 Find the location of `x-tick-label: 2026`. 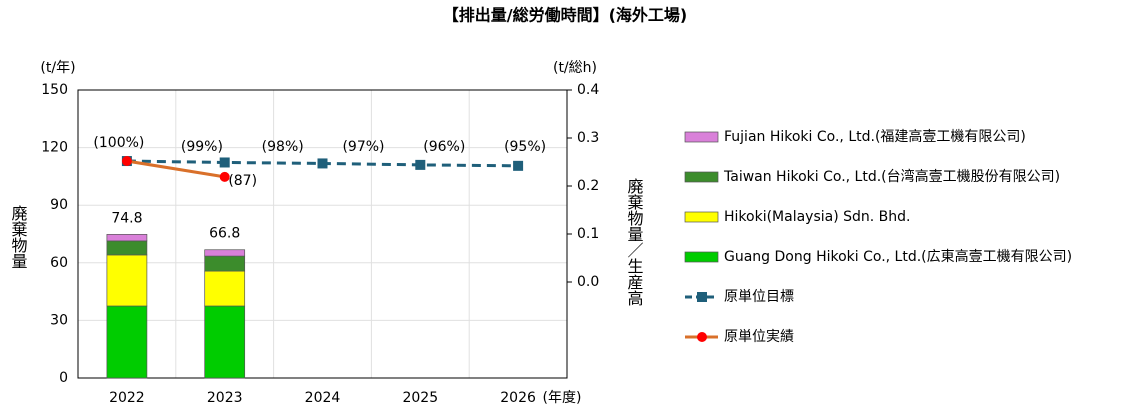

x-tick-label: 2026 is located at coordinates (518, 398).